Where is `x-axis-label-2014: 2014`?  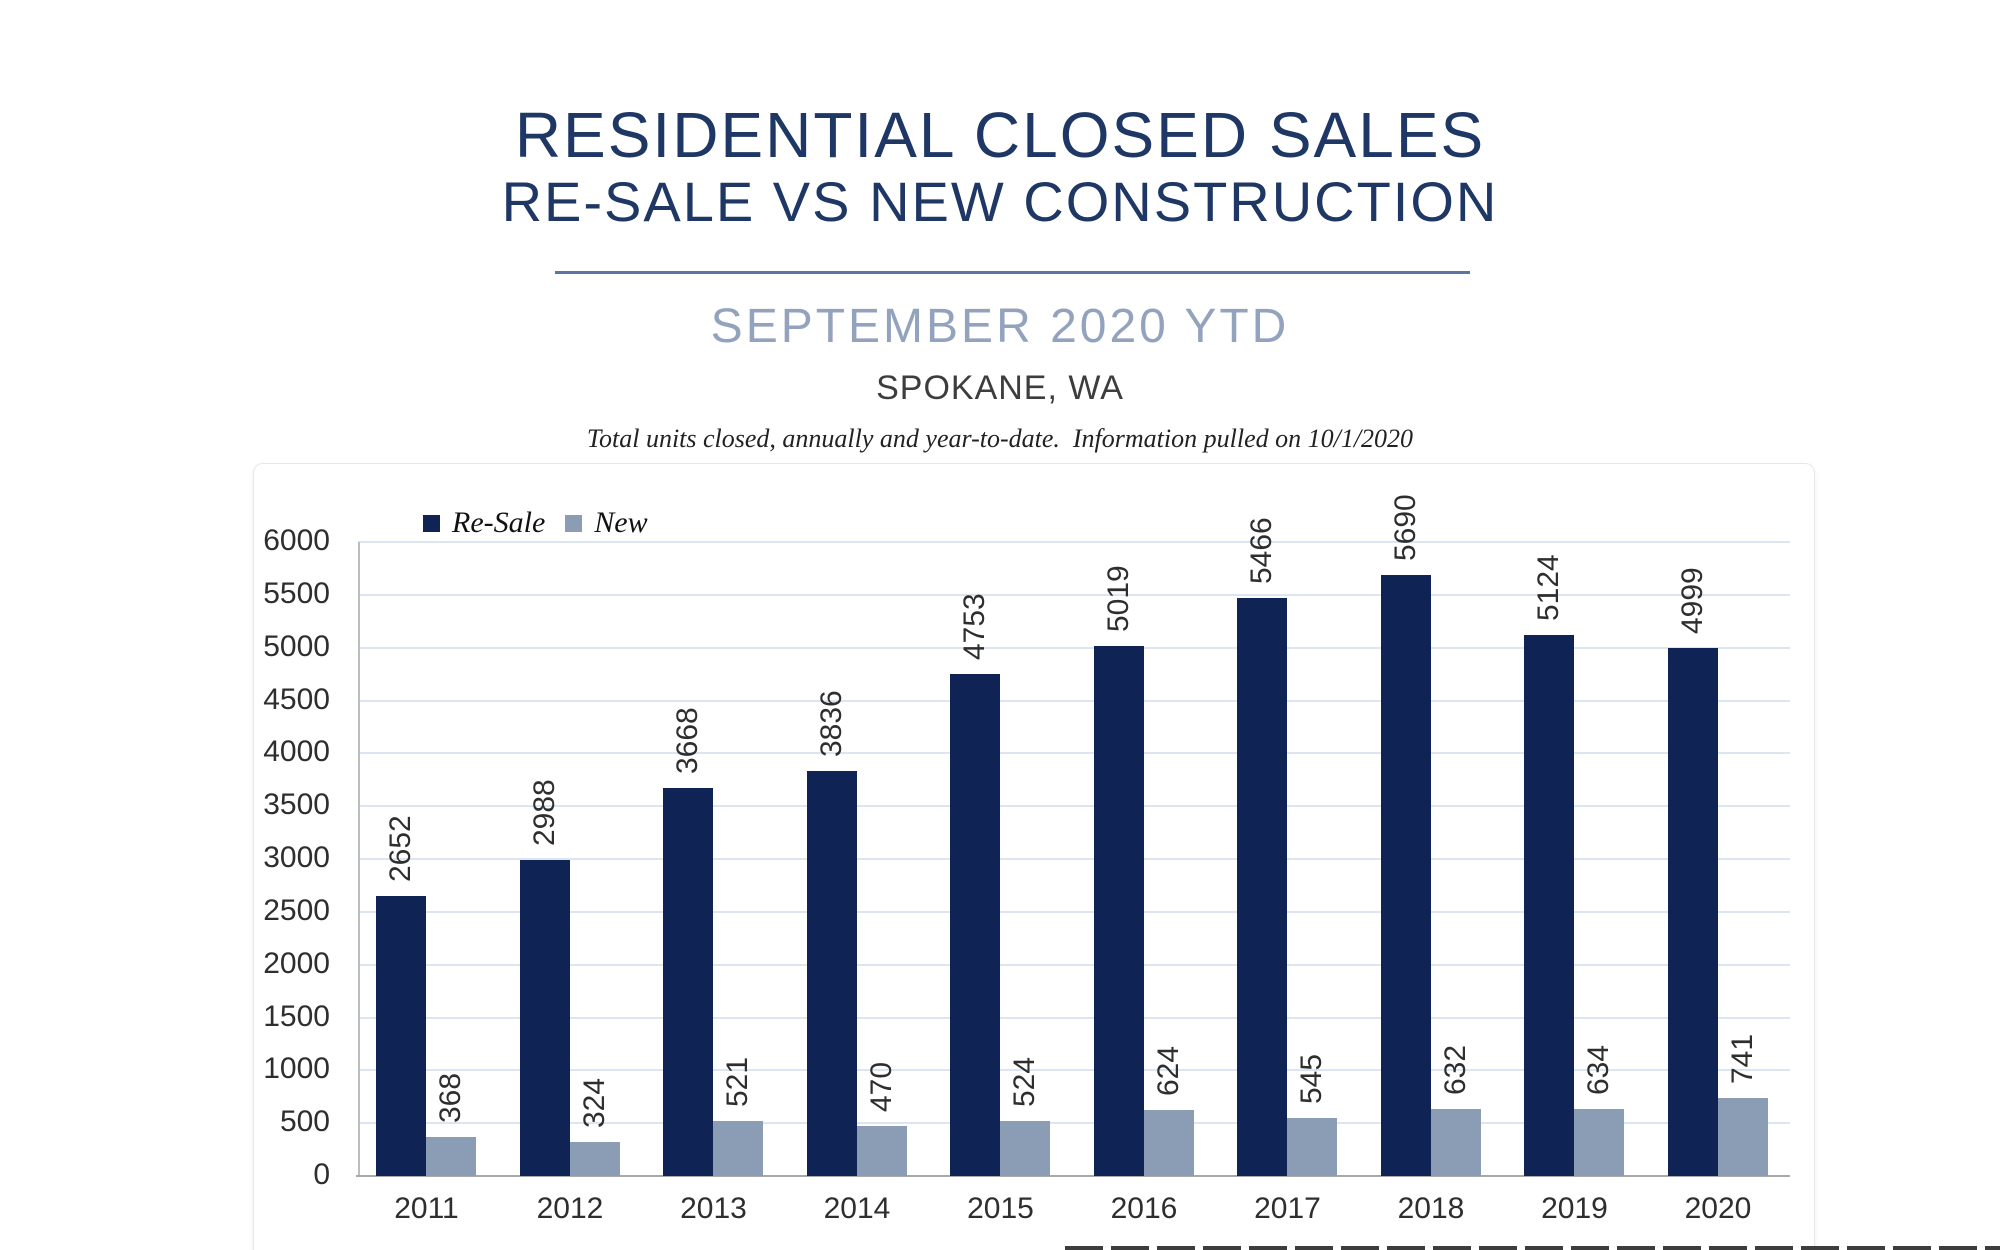
x-axis-label-2014: 2014 is located at coordinates (857, 1208).